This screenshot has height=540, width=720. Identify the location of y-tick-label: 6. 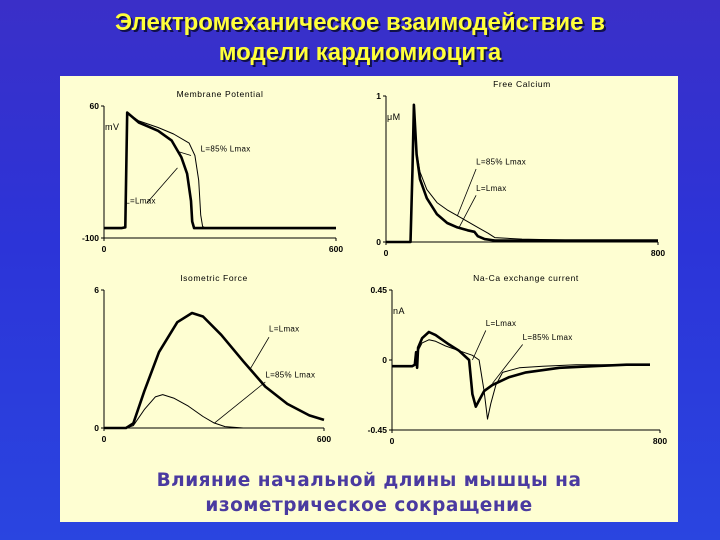
(96, 290).